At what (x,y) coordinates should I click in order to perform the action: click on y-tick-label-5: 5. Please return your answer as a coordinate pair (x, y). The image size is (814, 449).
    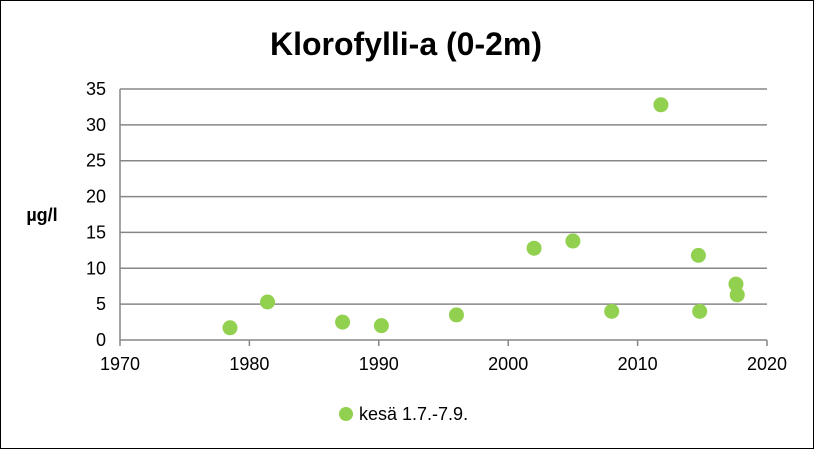
    Looking at the image, I should click on (101, 304).